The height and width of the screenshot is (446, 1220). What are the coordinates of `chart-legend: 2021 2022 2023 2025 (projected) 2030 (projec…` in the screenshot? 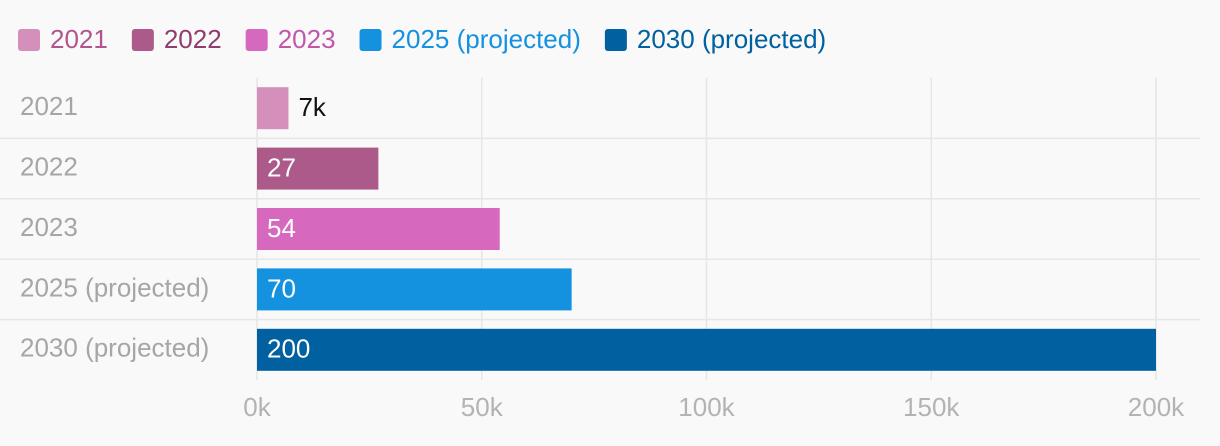 It's located at (422, 39).